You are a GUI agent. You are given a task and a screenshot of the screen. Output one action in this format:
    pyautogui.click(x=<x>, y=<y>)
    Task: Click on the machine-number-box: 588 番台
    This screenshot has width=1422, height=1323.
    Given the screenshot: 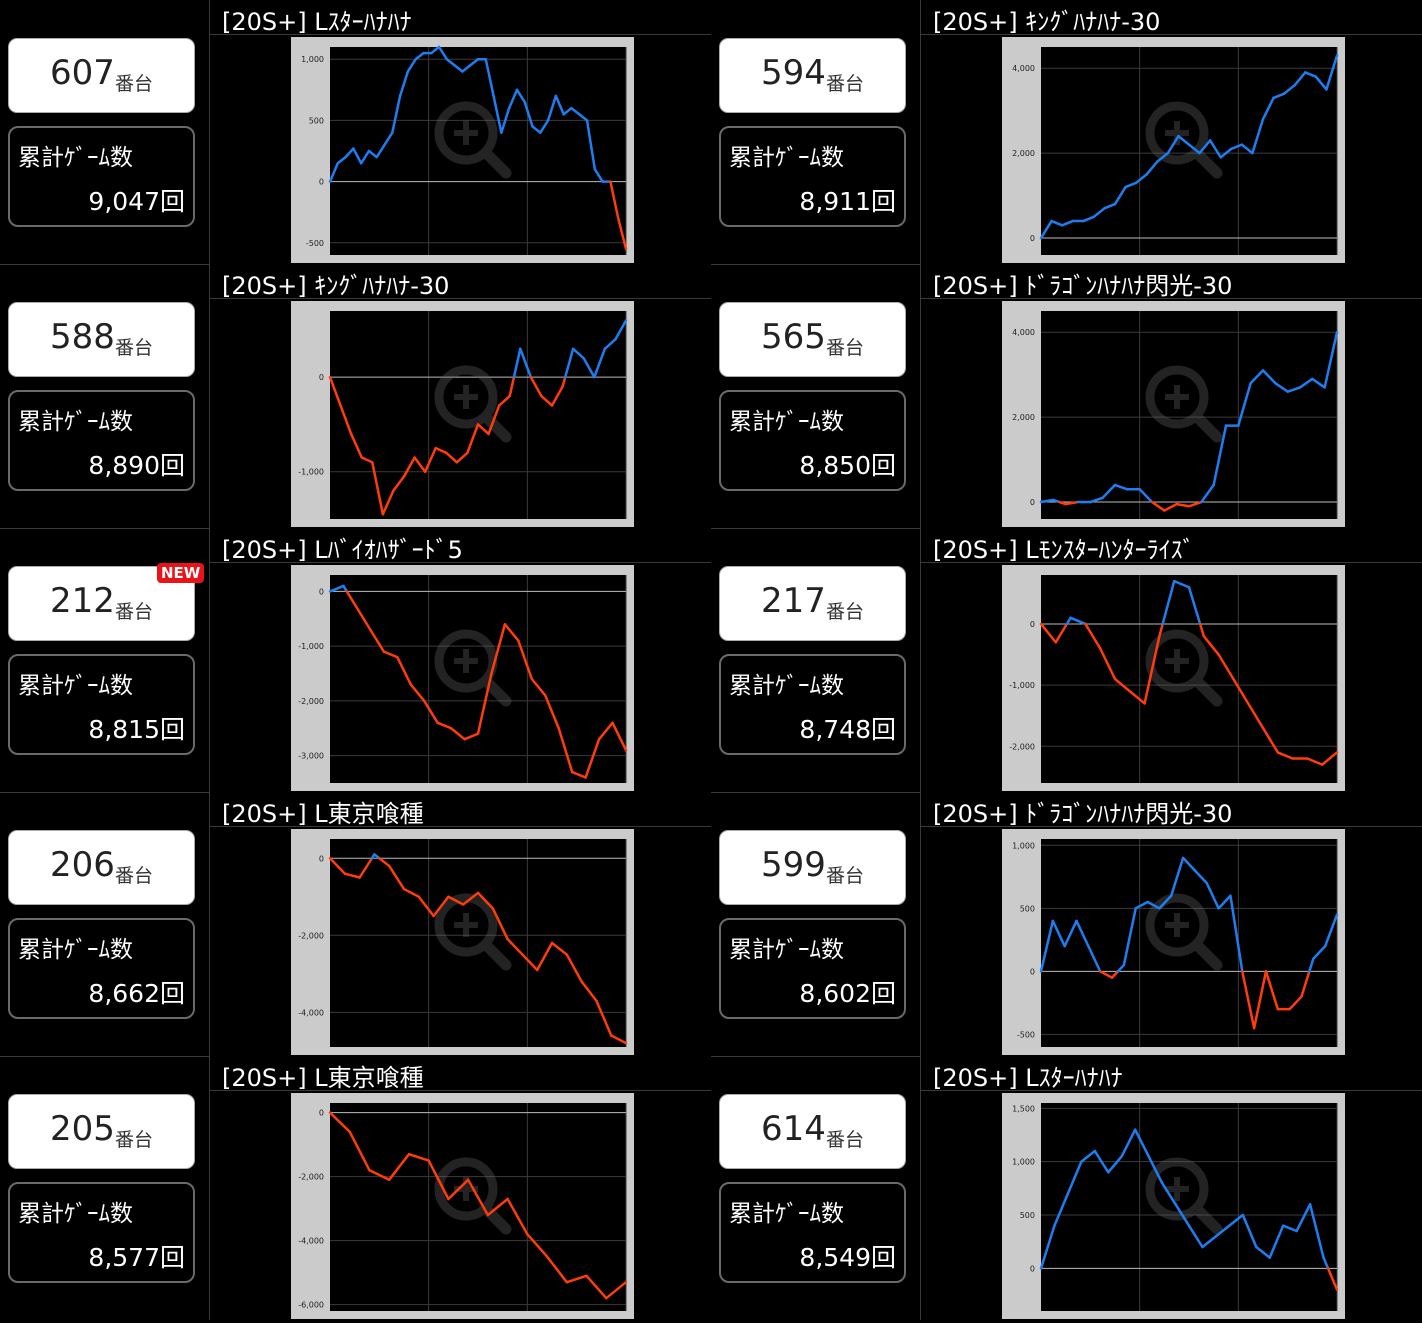 What is the action you would take?
    pyautogui.click(x=101, y=339)
    